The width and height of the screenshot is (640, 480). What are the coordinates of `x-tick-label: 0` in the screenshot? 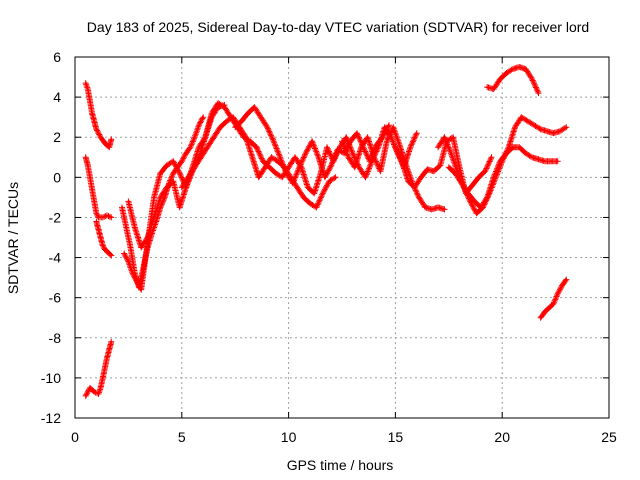 It's located at (75, 437).